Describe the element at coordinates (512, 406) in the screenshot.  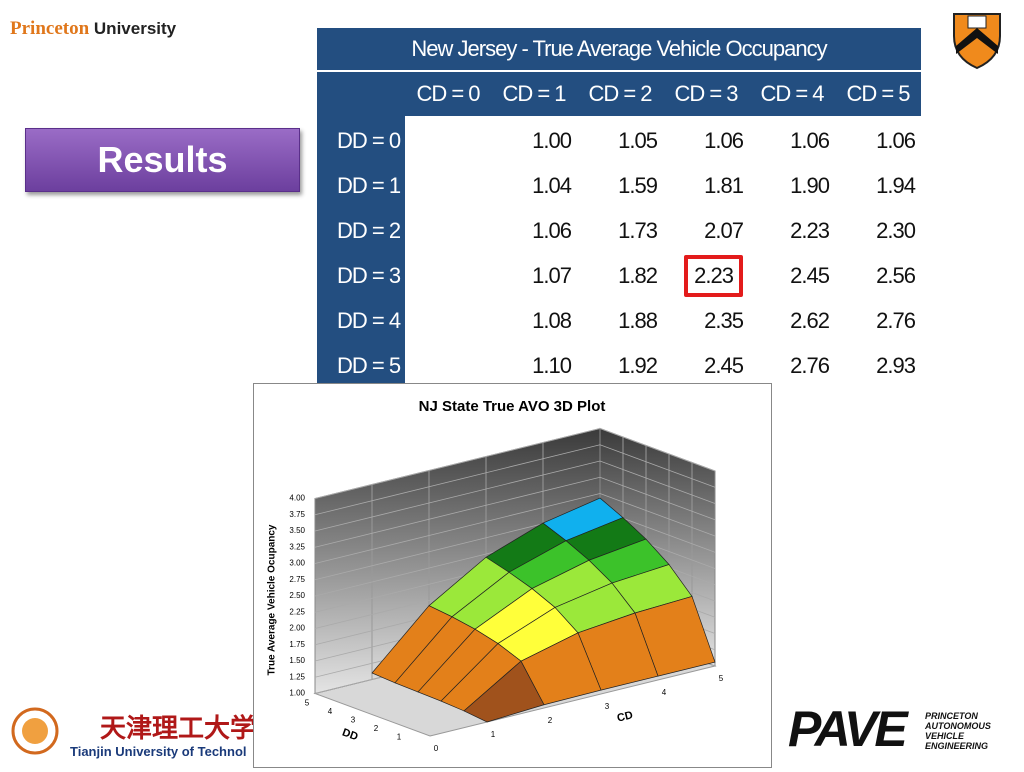
I see `chart-title: NJ State True AVO 3D Plot` at that location.